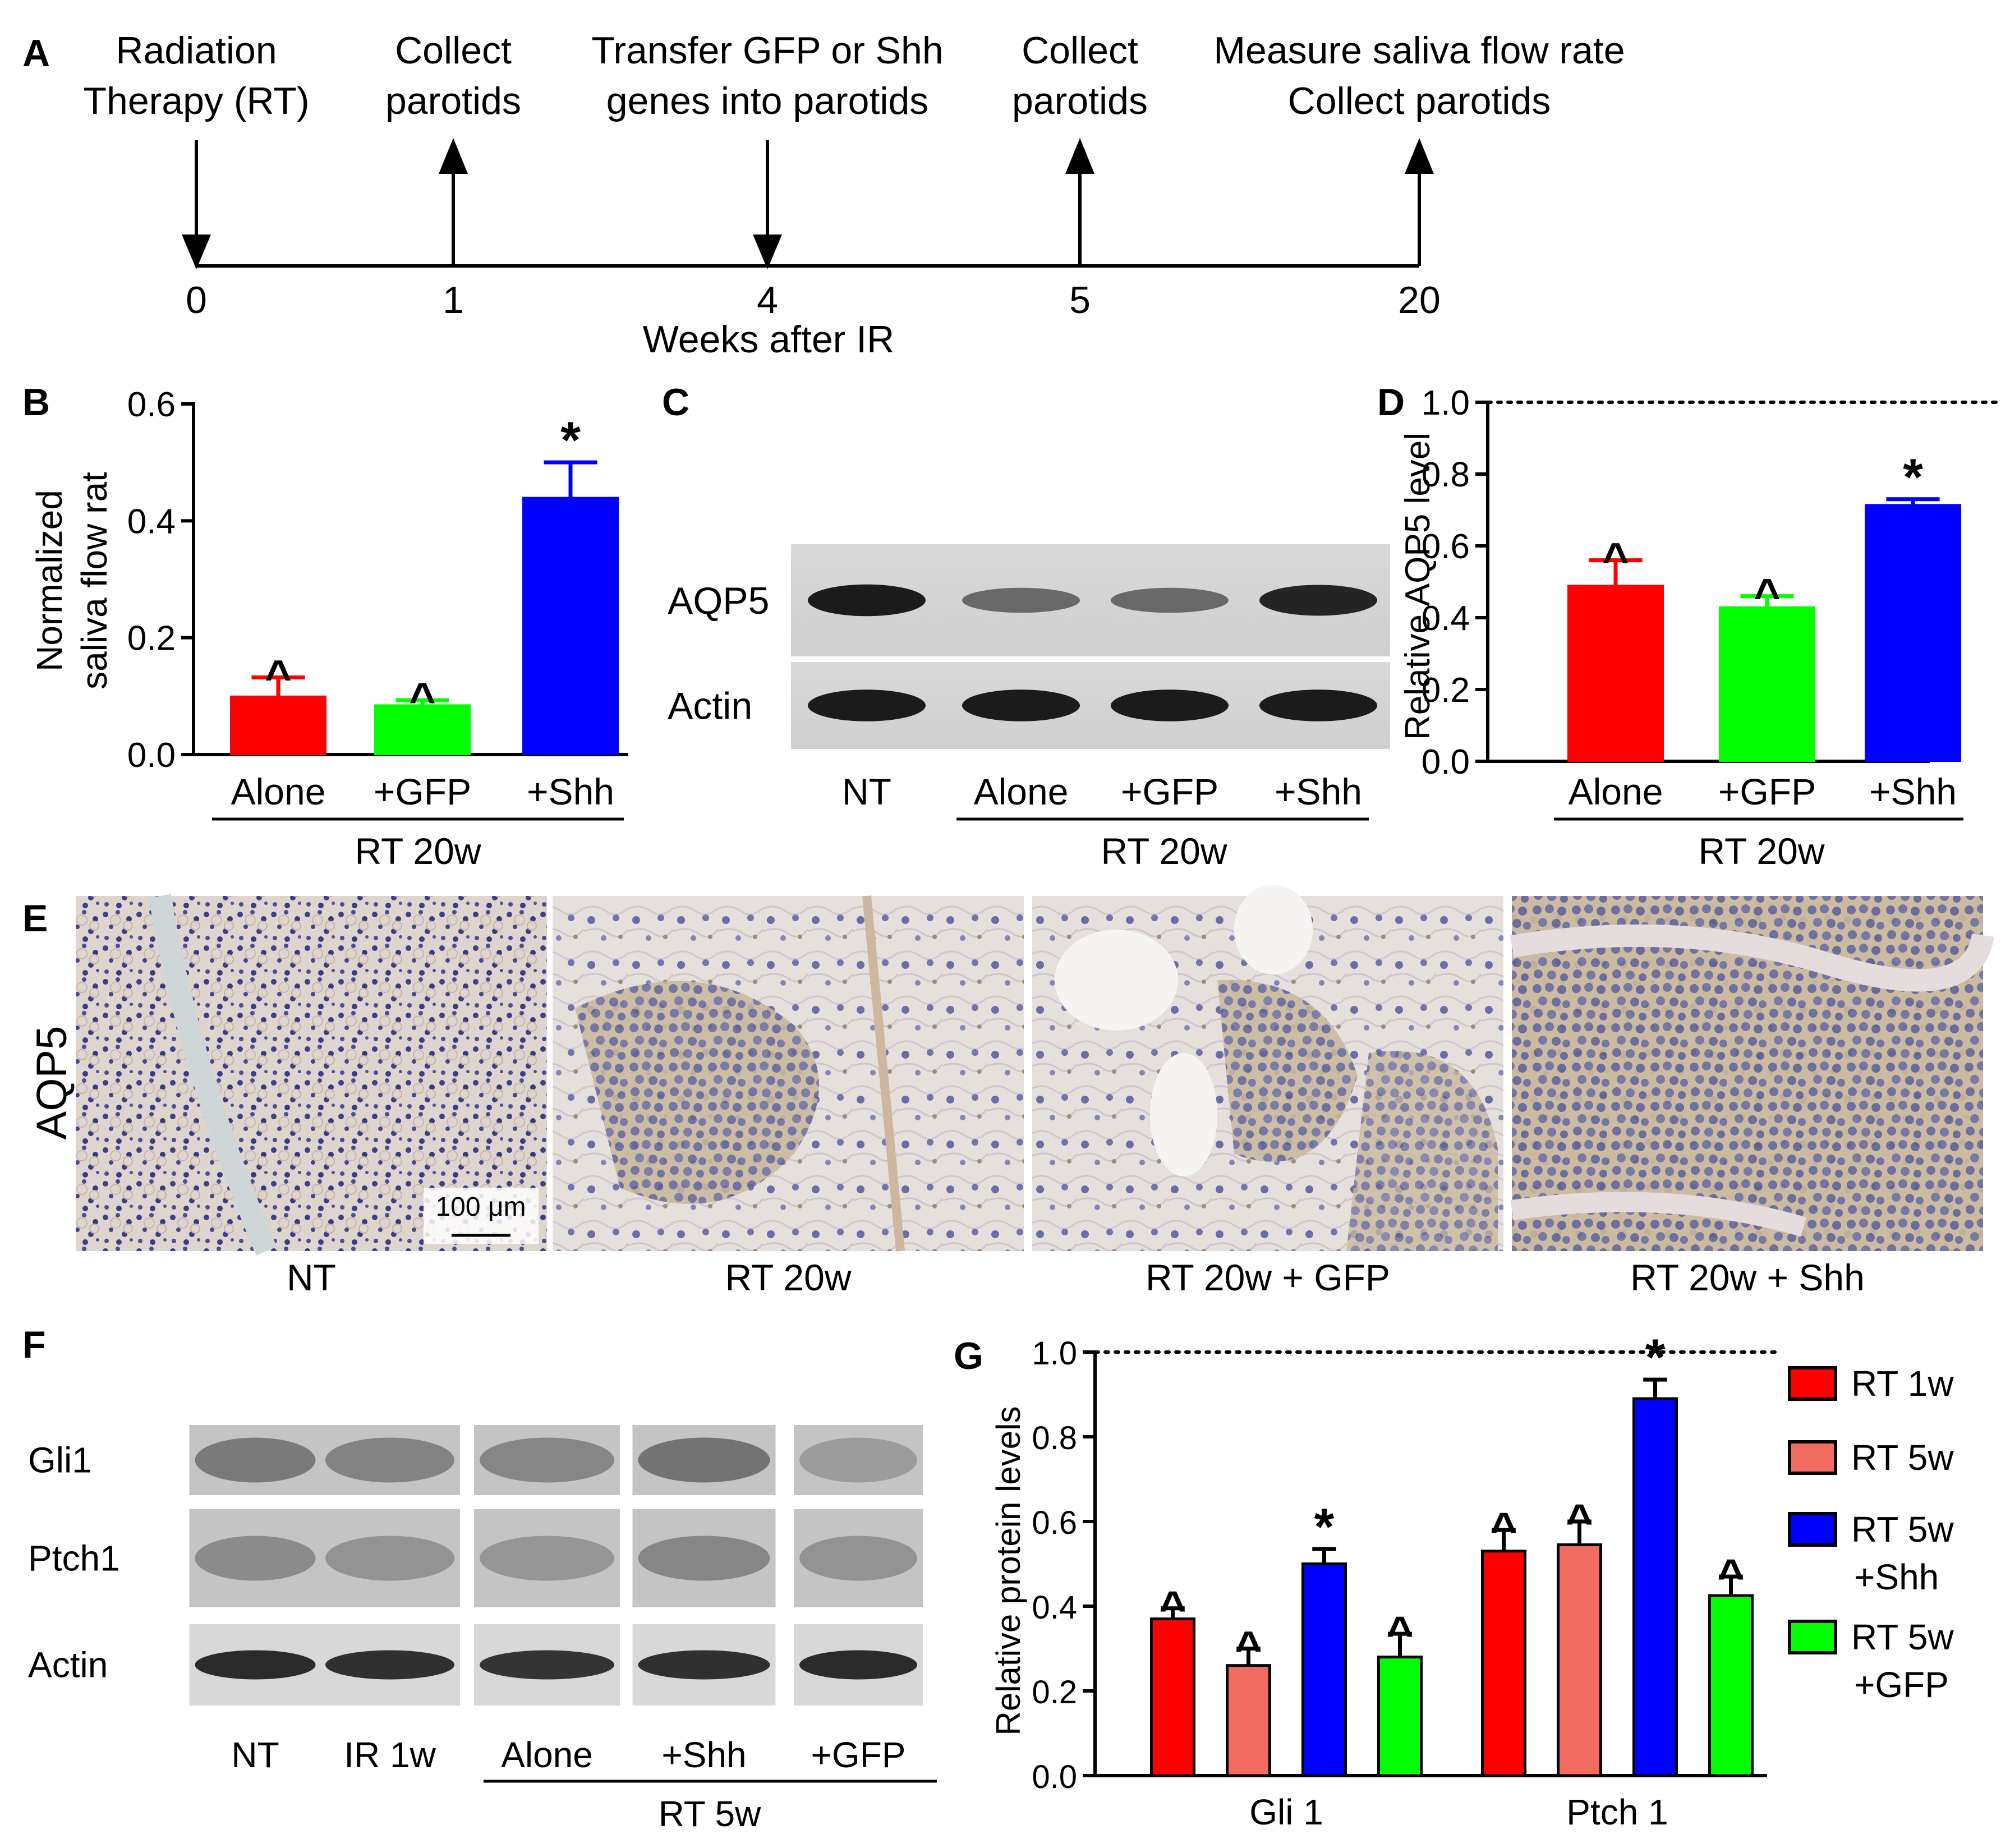  I want to click on timeline-tick-label: 1, so click(454, 300).